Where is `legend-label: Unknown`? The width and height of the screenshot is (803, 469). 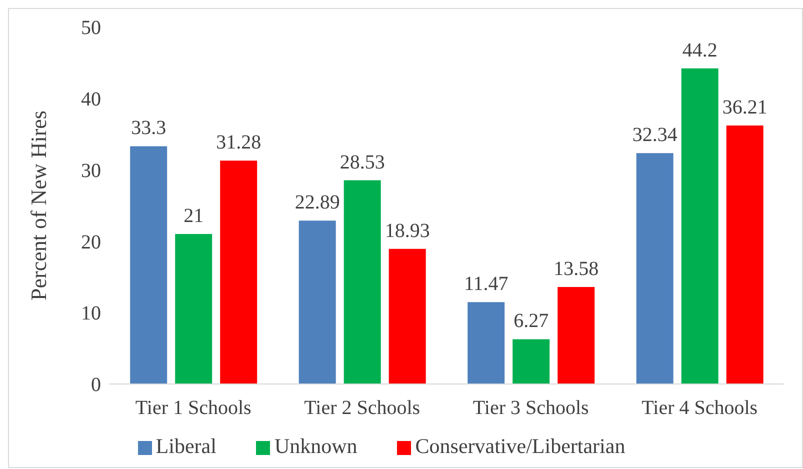
legend-label: Unknown is located at coordinates (316, 446).